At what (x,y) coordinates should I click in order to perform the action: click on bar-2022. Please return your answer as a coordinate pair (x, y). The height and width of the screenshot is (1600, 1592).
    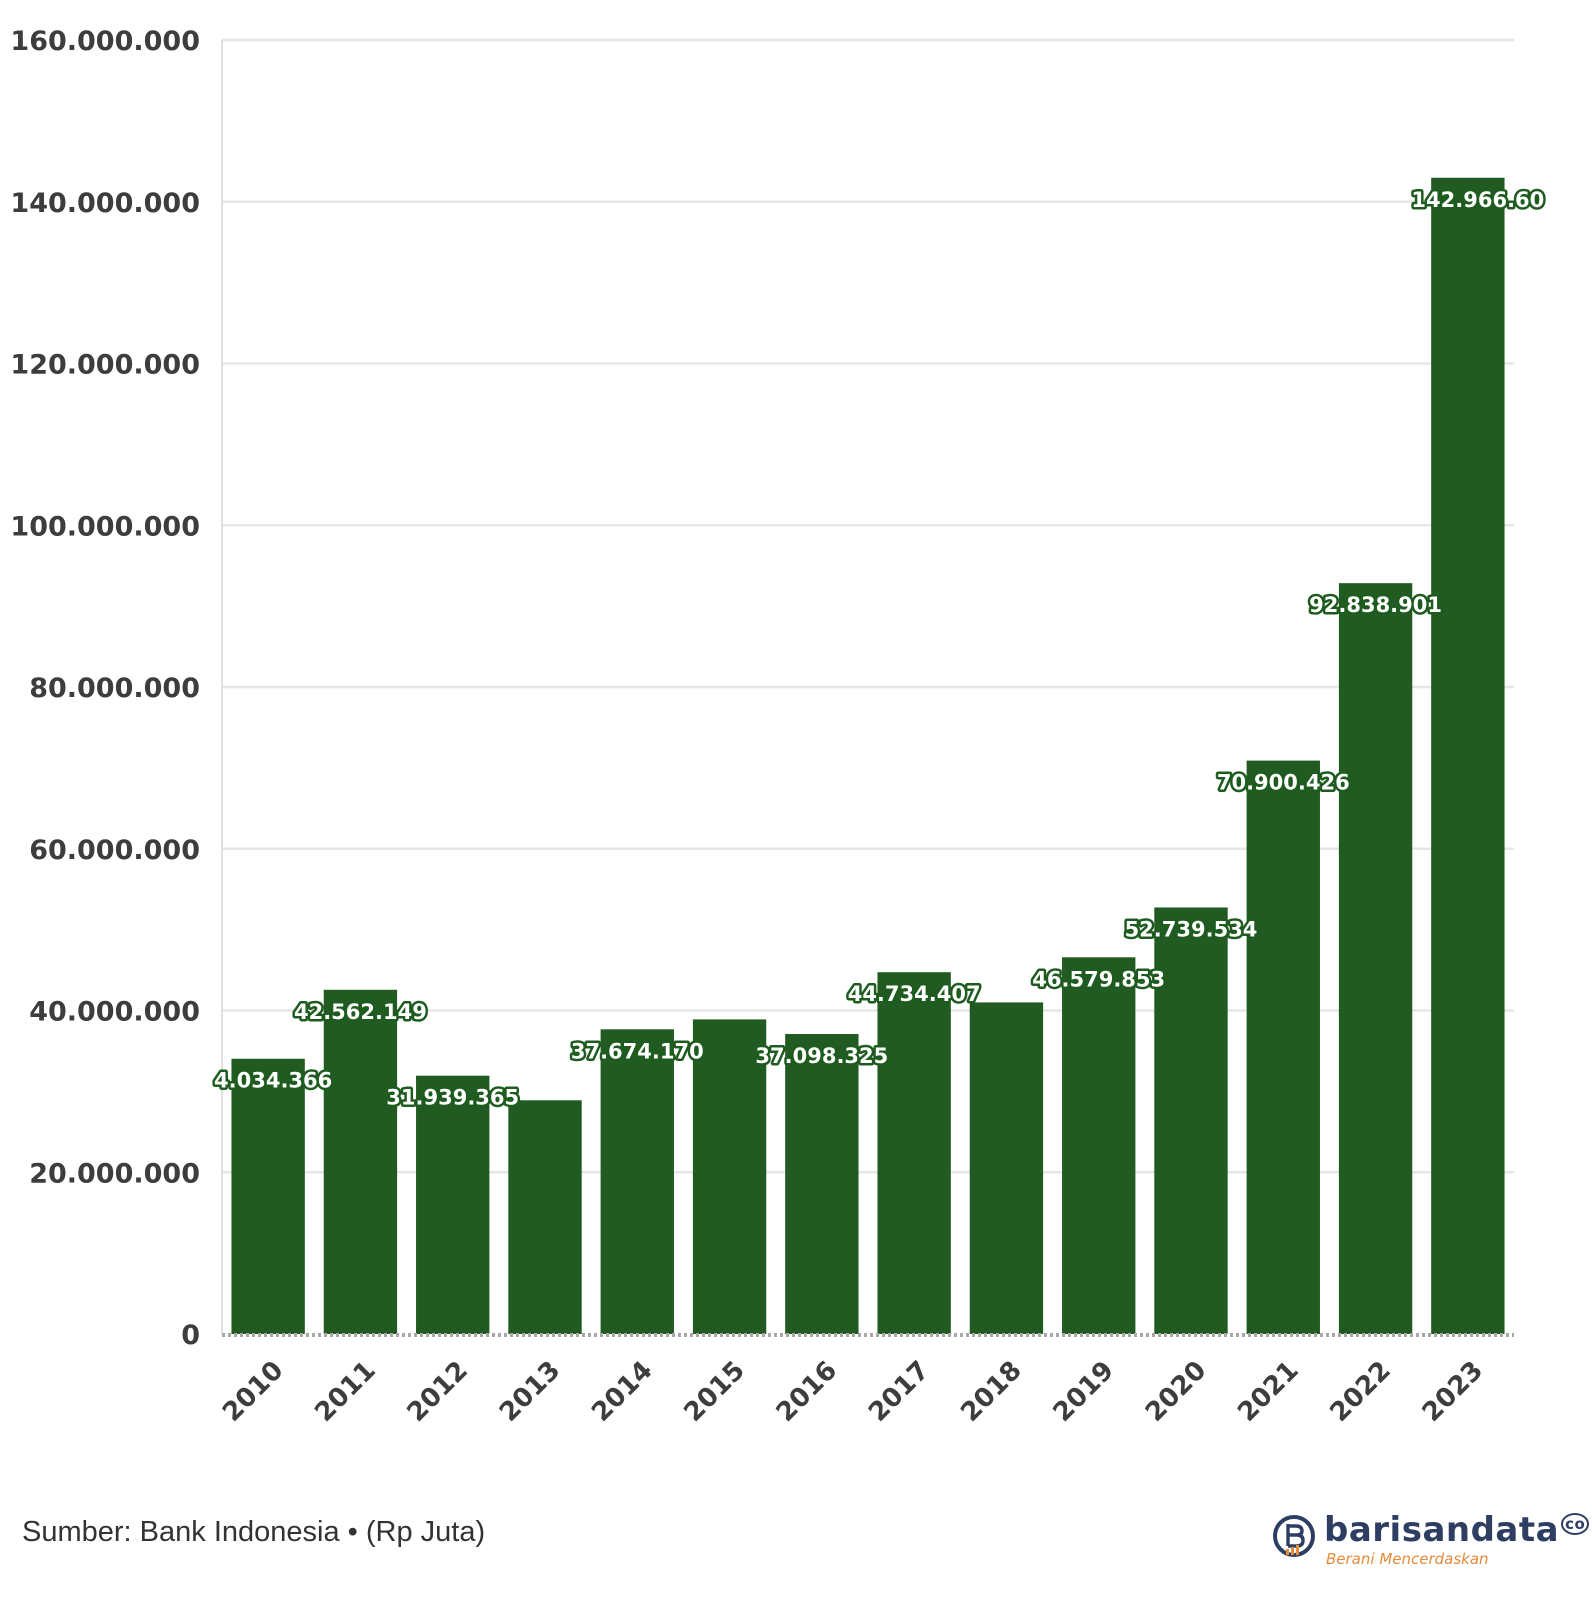
    Looking at the image, I should click on (1375, 958).